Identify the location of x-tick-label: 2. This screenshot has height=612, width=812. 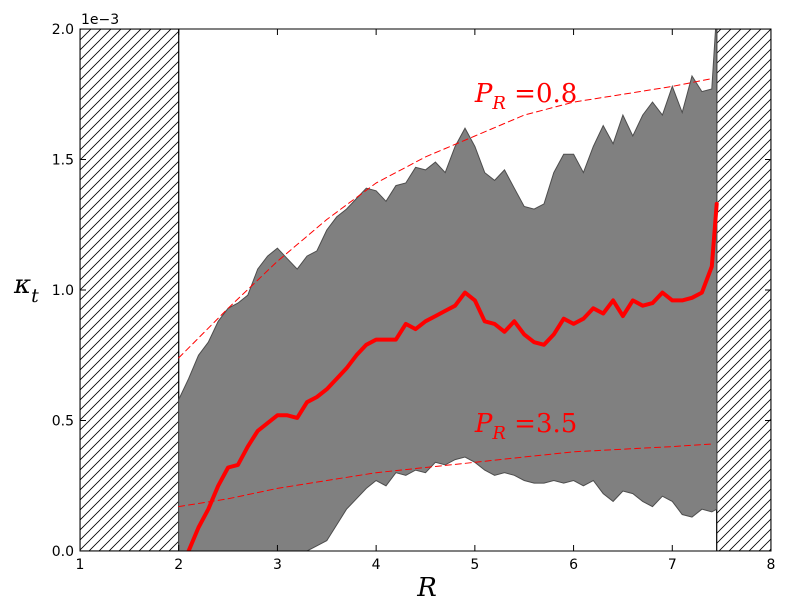
(178, 565).